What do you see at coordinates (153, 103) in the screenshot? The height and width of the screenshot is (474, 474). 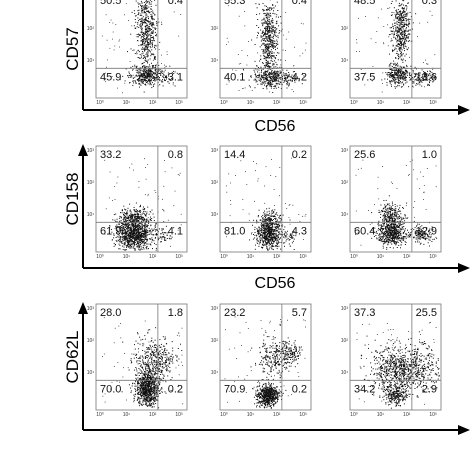 I see `x-tick-label: 10²` at bounding box center [153, 103].